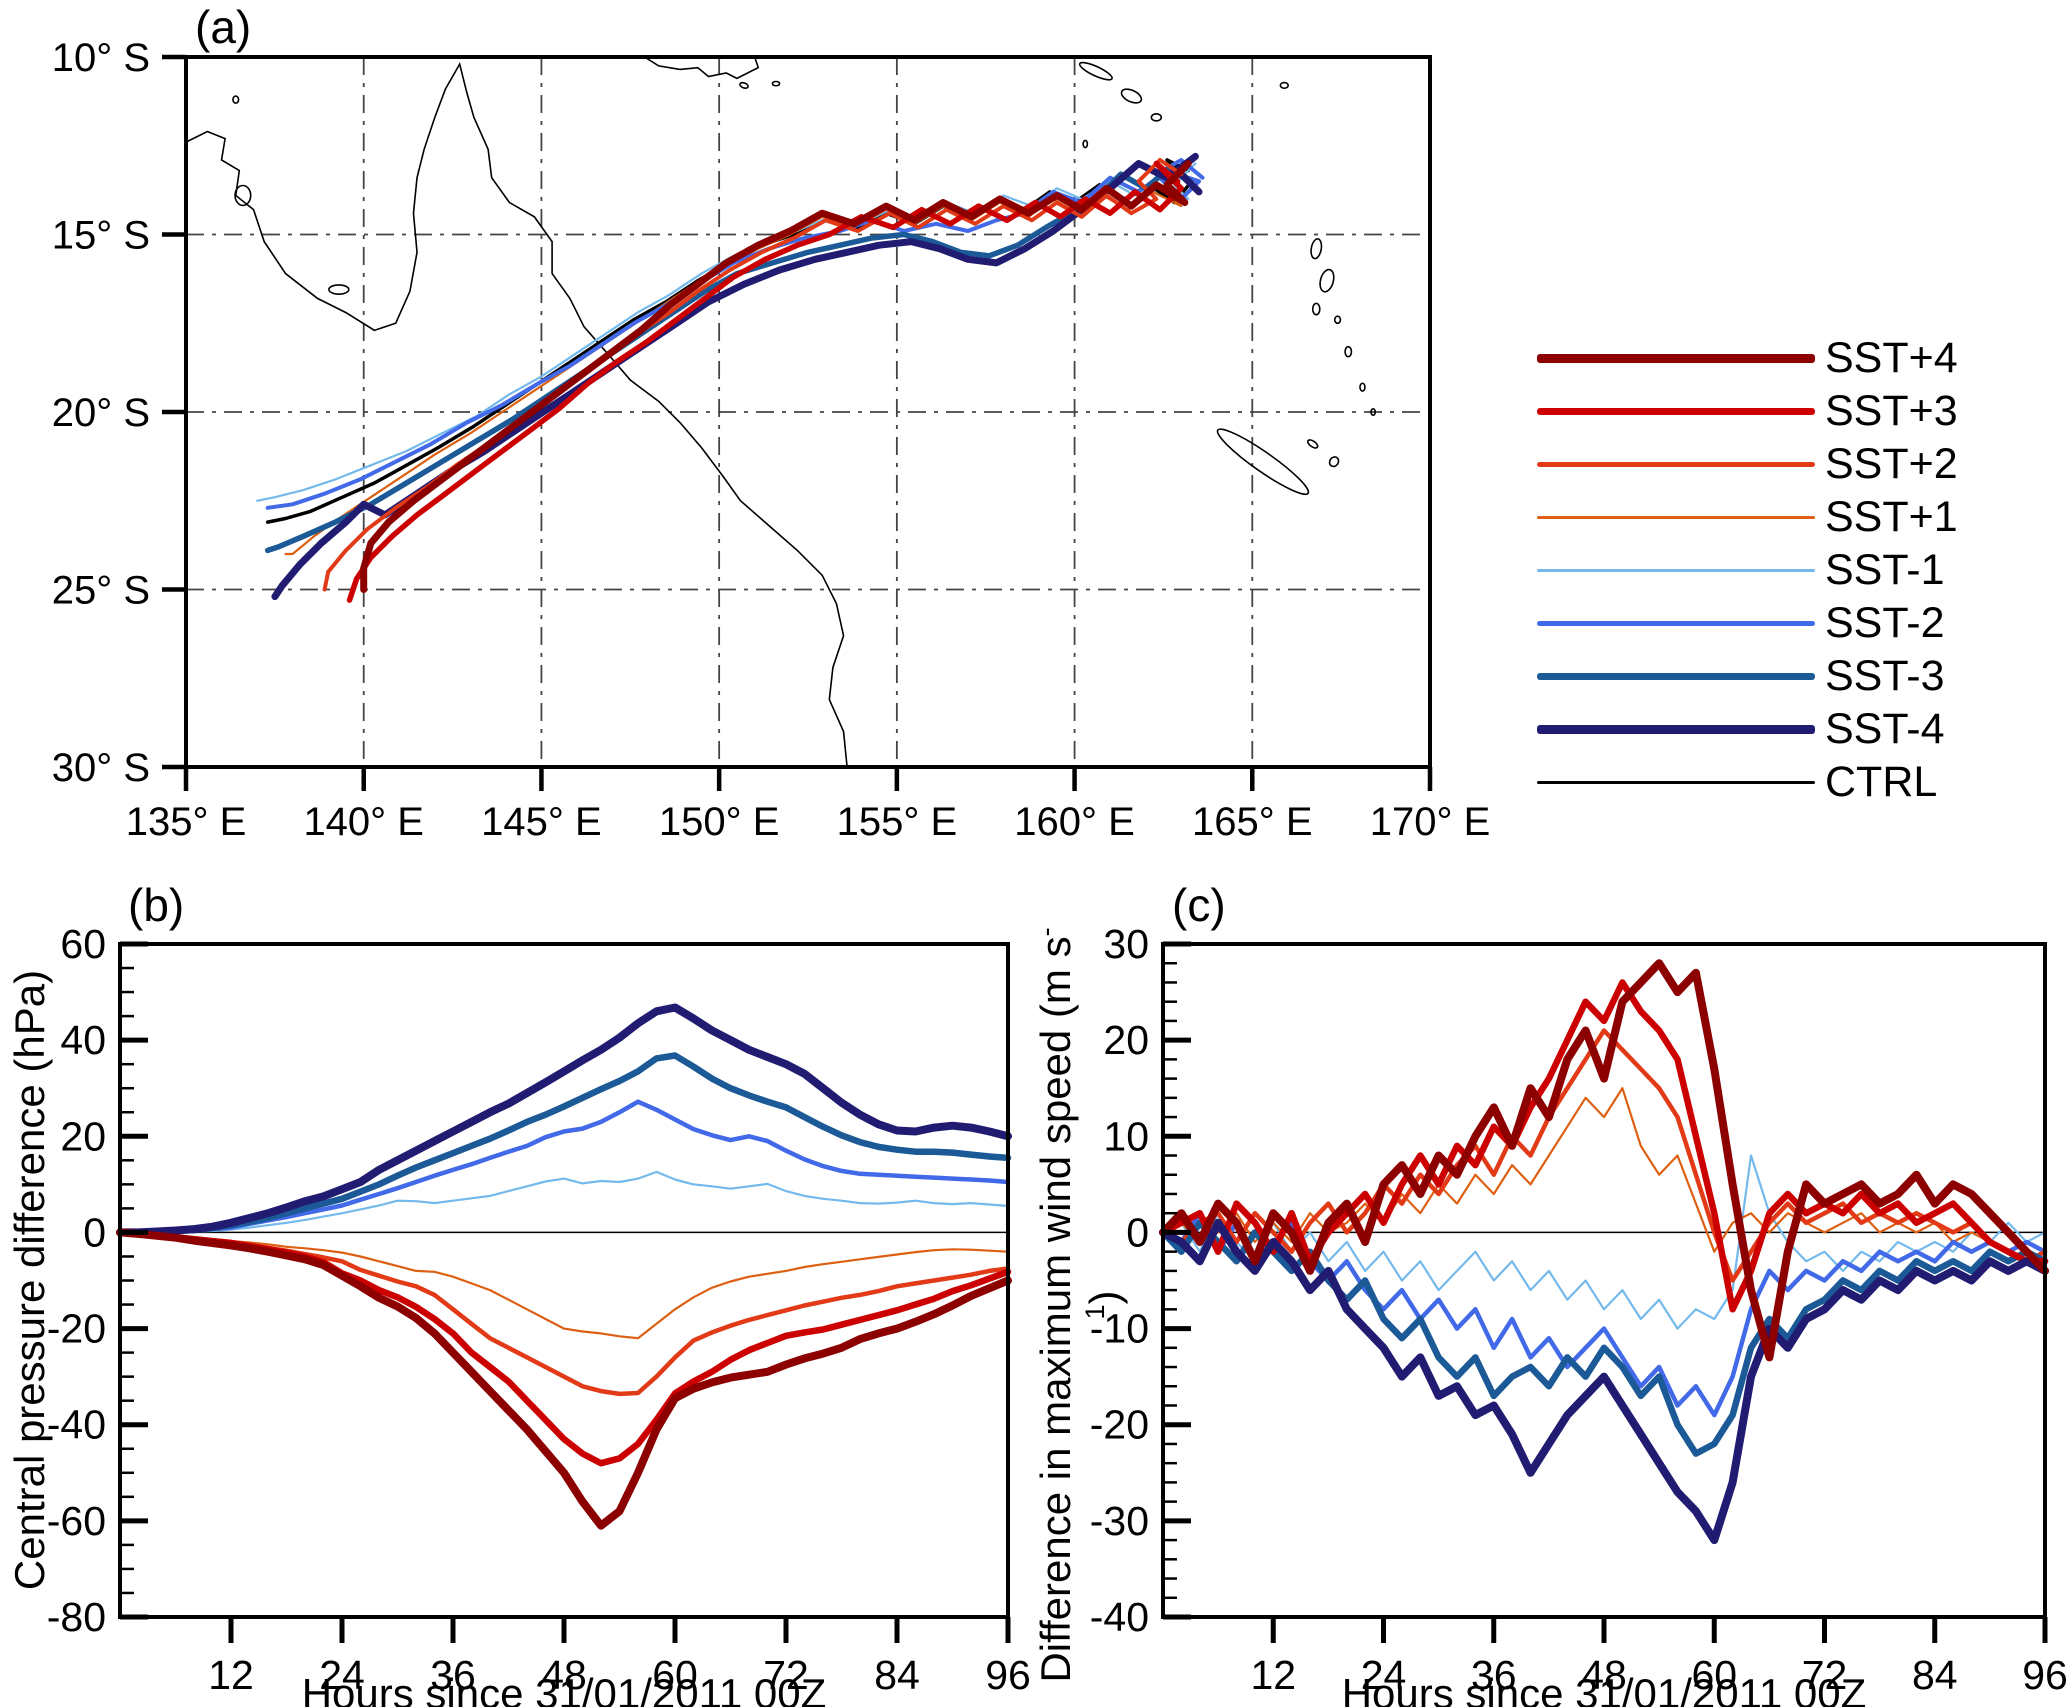 Image resolution: width=2067 pixels, height=1707 pixels. Describe the element at coordinates (1747, 782) in the screenshot. I see `legend-item: CTRL` at that location.